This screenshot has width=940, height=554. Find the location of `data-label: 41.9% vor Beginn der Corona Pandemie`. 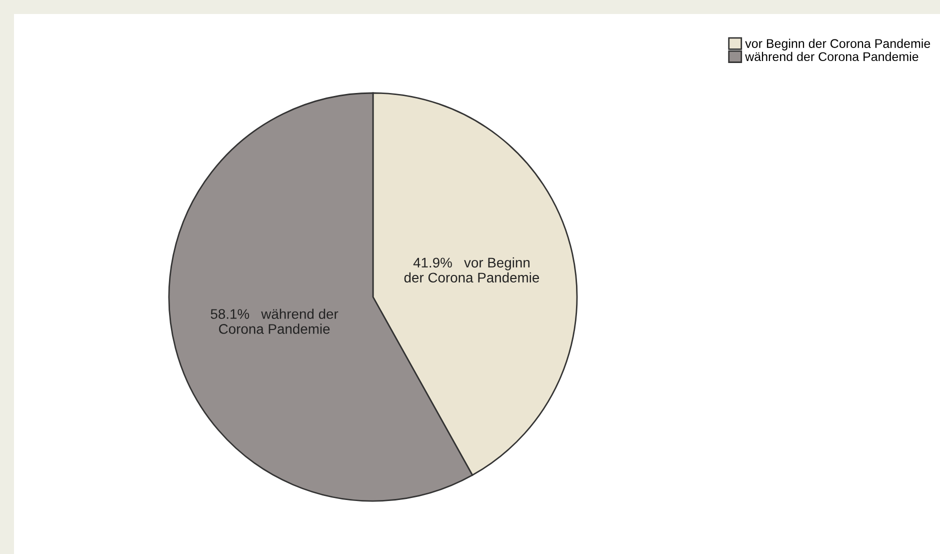

data-label: 41.9% vor Beginn der Corona Pandemie is located at coordinates (472, 270).